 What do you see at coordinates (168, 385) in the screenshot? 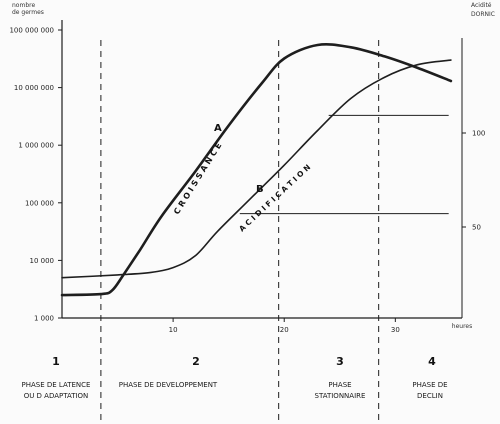
I see `phase-name: PHASE DE DEVELOPPEMENT` at bounding box center [168, 385].